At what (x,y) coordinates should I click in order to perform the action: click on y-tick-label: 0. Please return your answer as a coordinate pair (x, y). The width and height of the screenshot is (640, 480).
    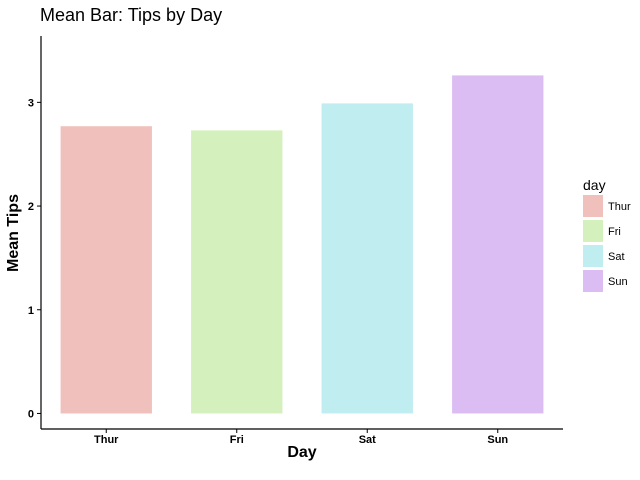
    Looking at the image, I should click on (31, 414).